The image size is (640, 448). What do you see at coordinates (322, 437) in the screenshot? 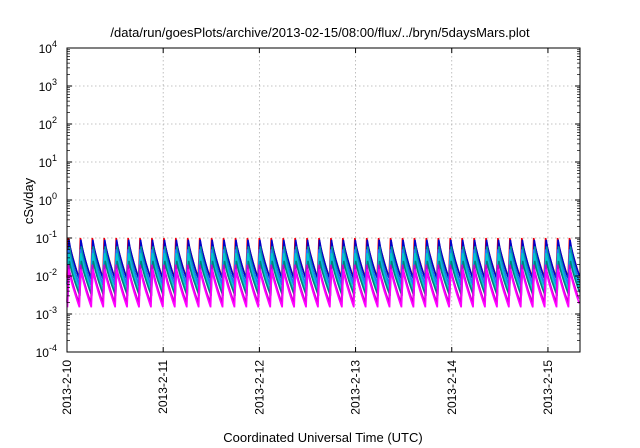
I see `x-axis-label: Coordinated Universal Time (UTC)` at bounding box center [322, 437].